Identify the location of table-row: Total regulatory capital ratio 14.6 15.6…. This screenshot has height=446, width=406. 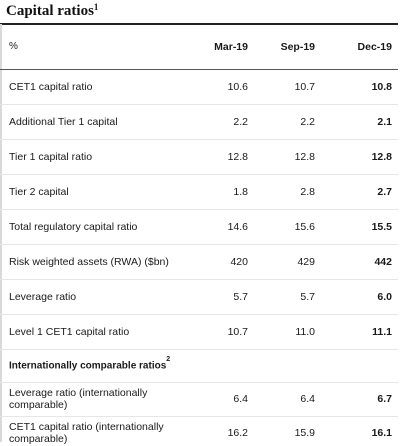
(199, 227).